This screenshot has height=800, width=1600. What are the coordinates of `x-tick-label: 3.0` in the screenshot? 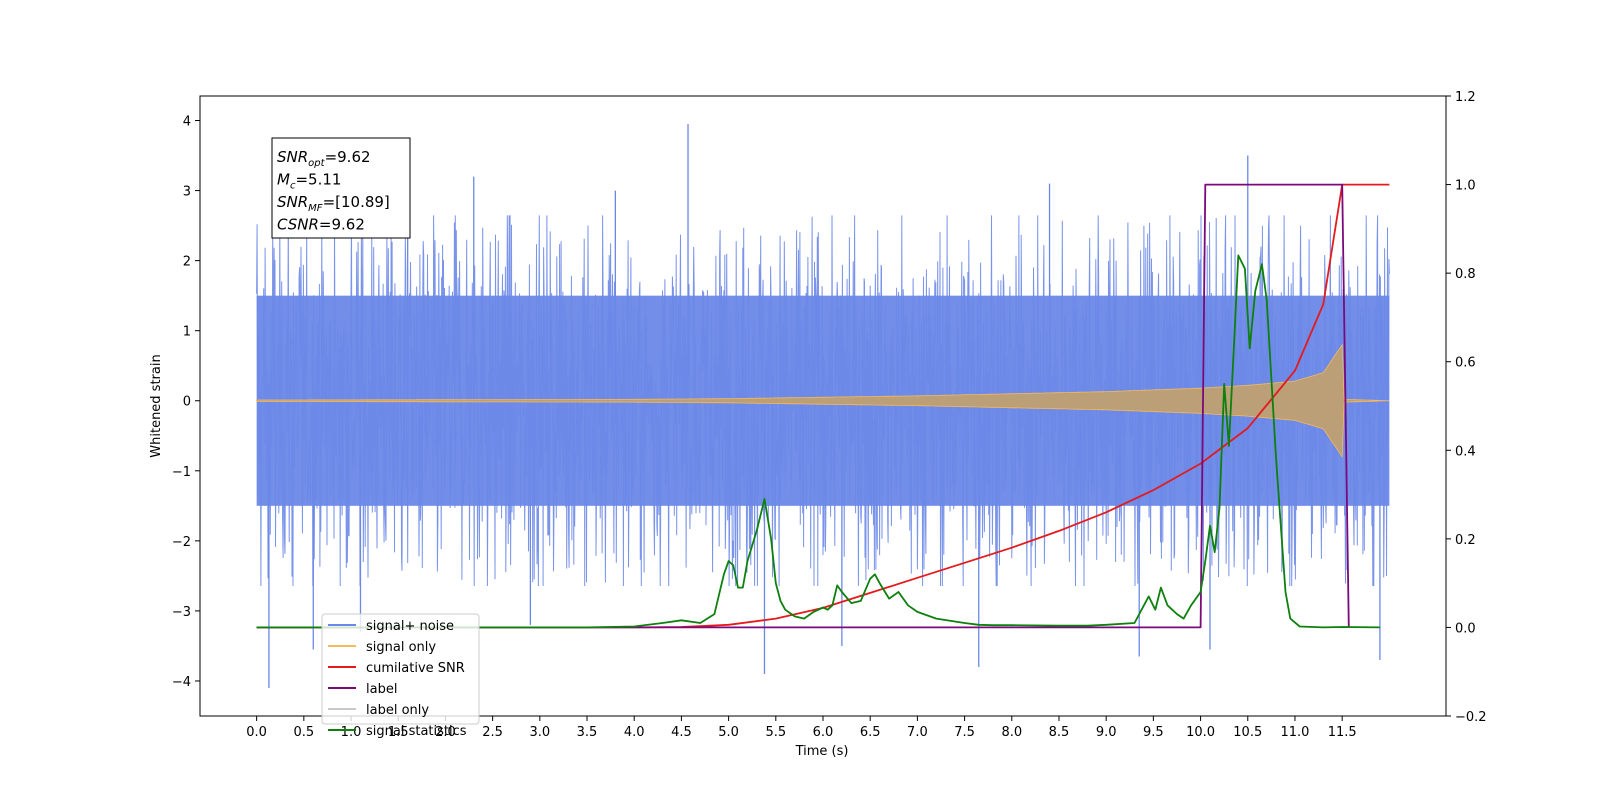 It's located at (539, 732).